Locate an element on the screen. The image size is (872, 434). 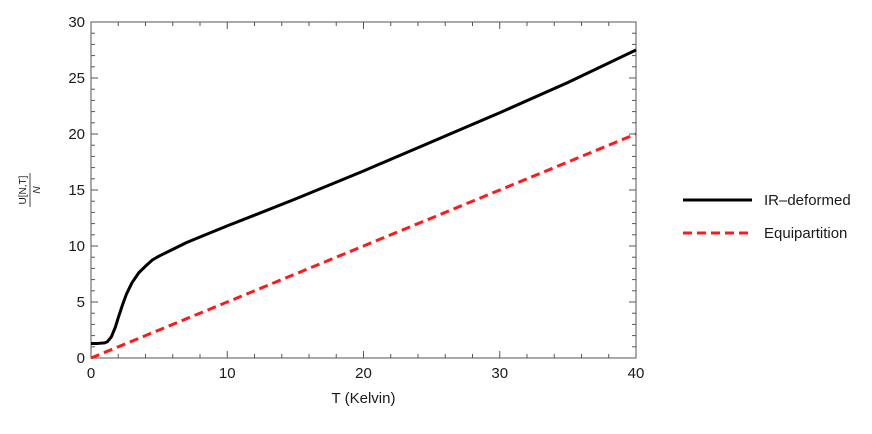
y-tick-label: 30 is located at coordinates (76, 22).